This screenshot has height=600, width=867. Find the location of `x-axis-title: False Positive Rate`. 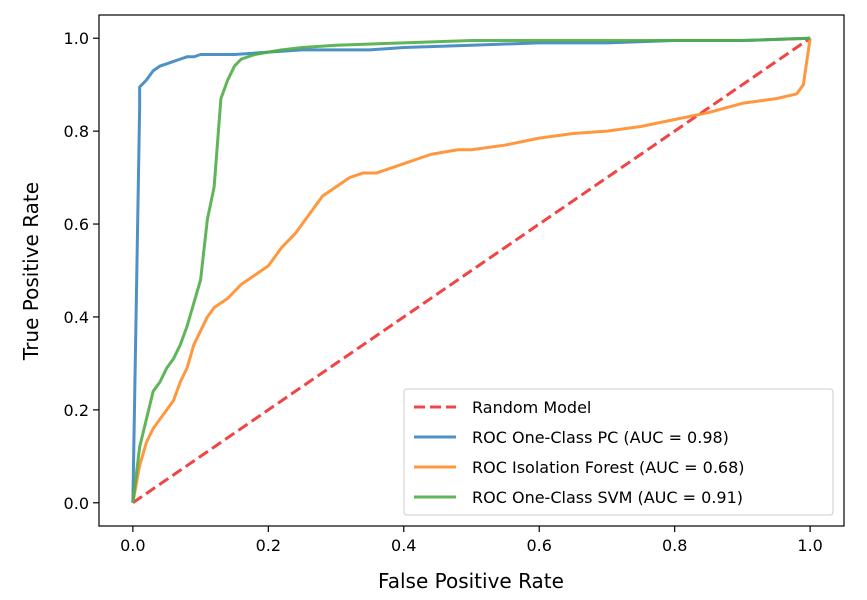

x-axis-title: False Positive Rate is located at coordinates (471, 581).